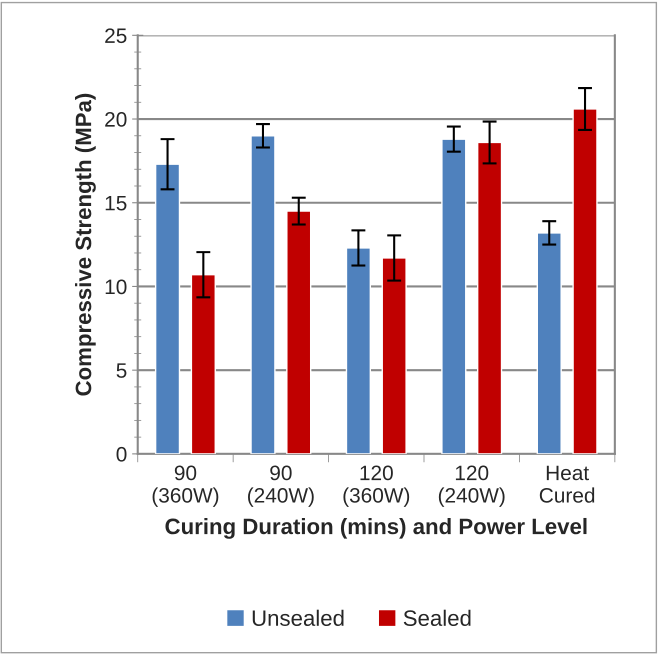  I want to click on legend-label: Unsealed, so click(298, 618).